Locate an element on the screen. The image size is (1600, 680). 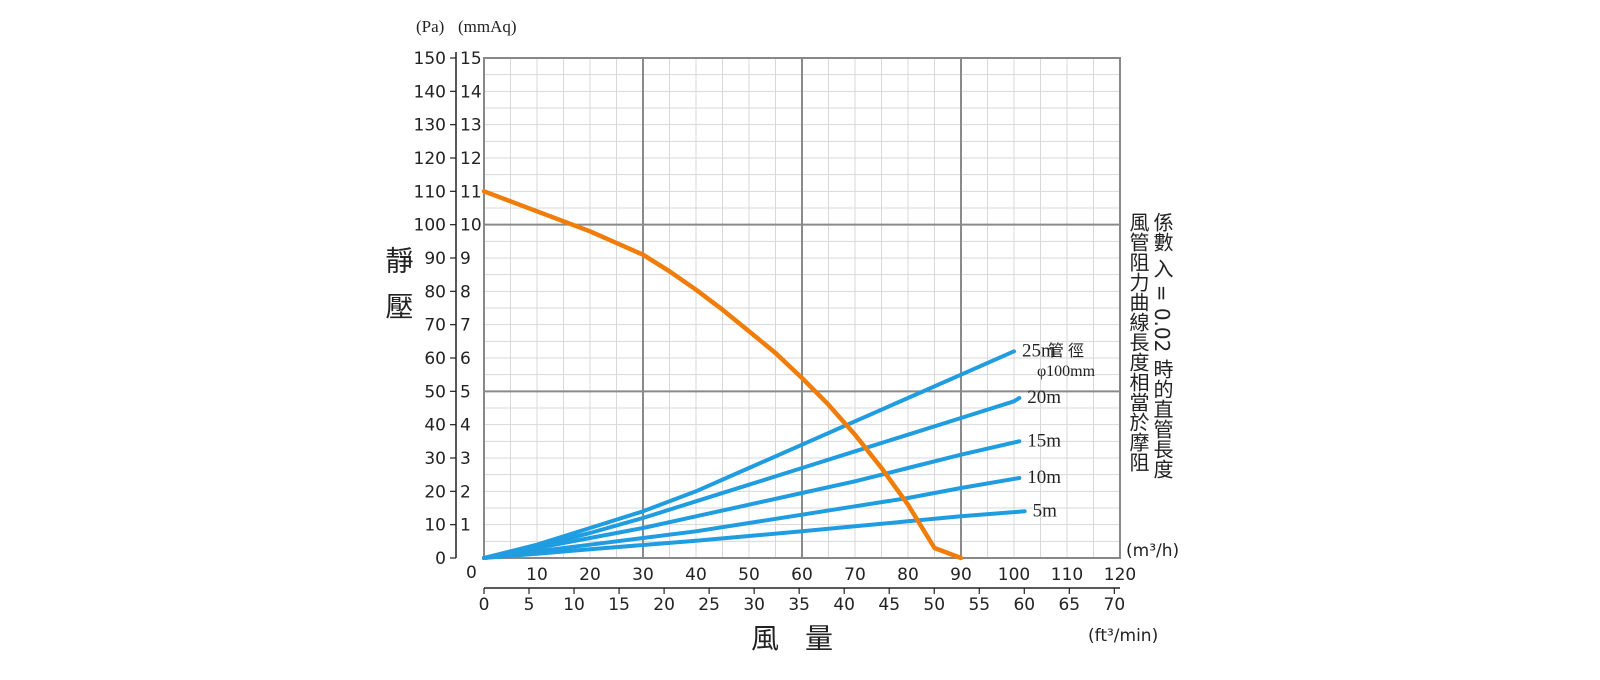
resistance-curve-label: 20m is located at coordinates (1044, 397).